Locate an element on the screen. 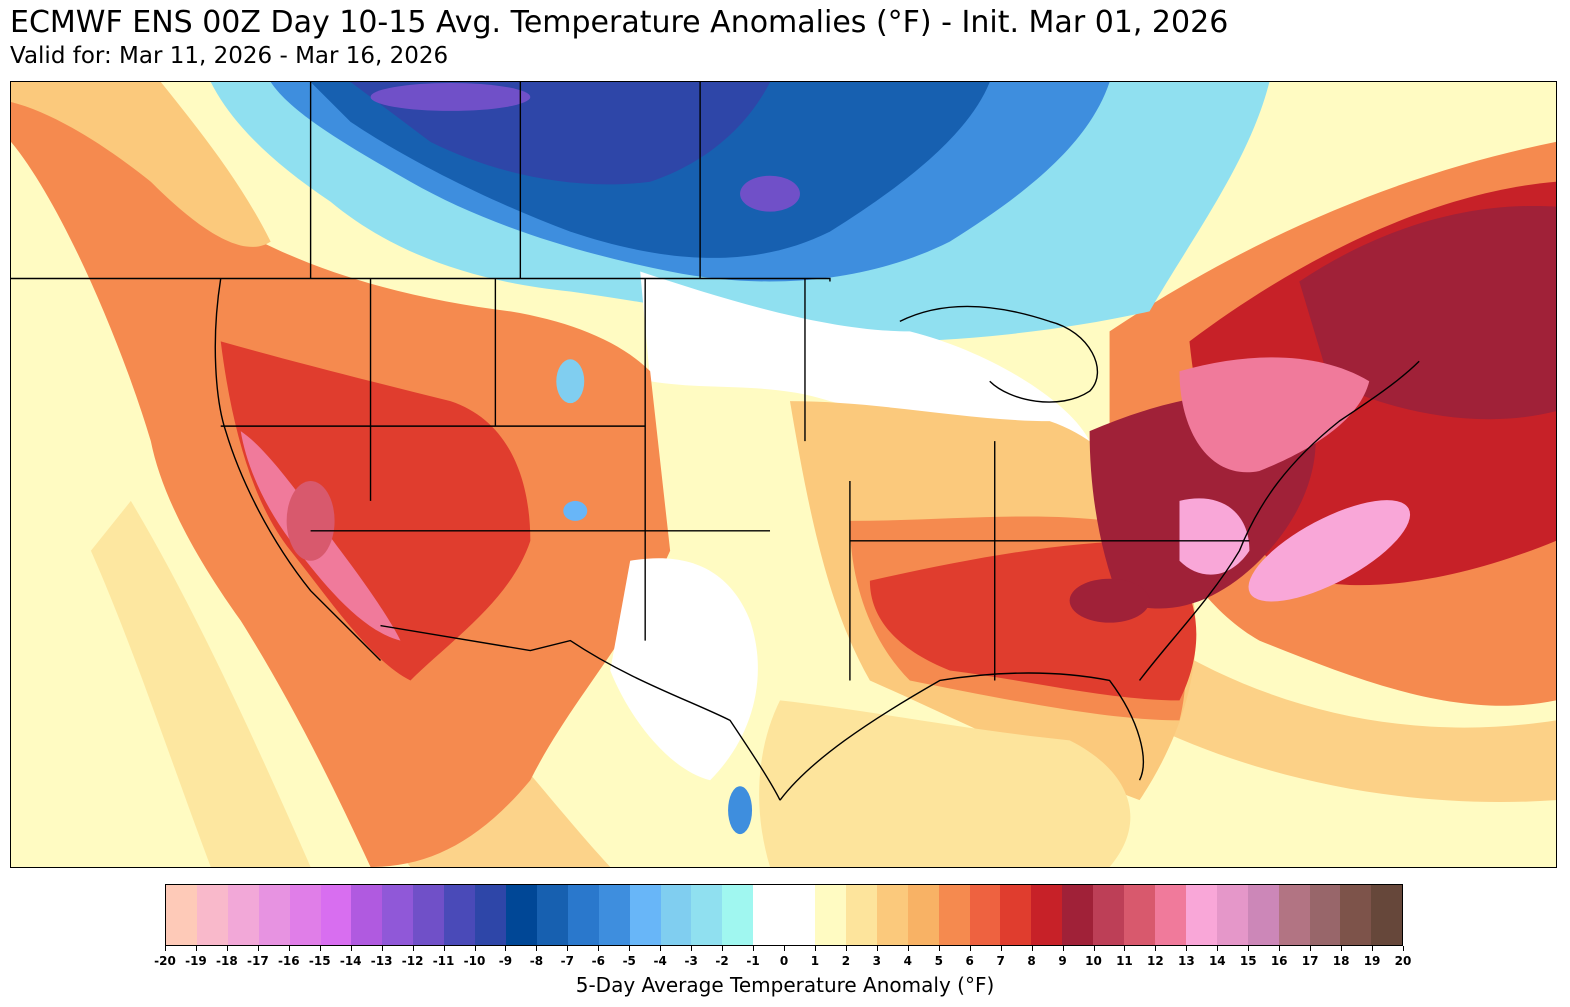 This screenshot has width=1570, height=1007. colorbar-tick-label: 12 is located at coordinates (1155, 961).